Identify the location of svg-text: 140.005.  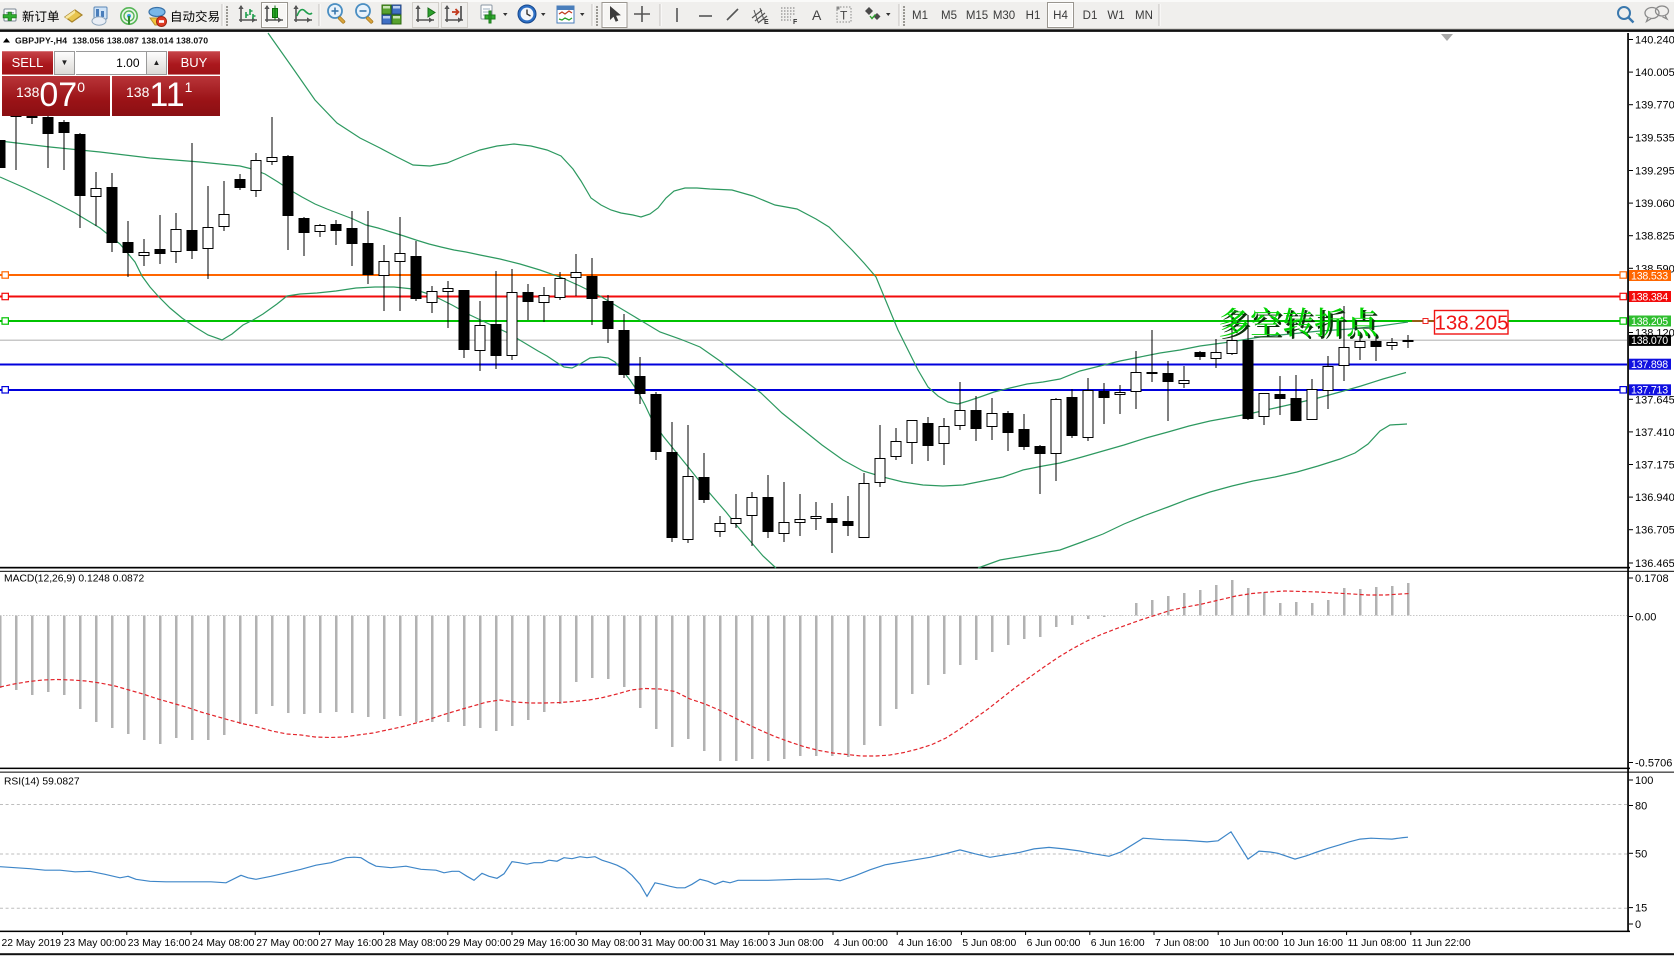
(1654, 73).